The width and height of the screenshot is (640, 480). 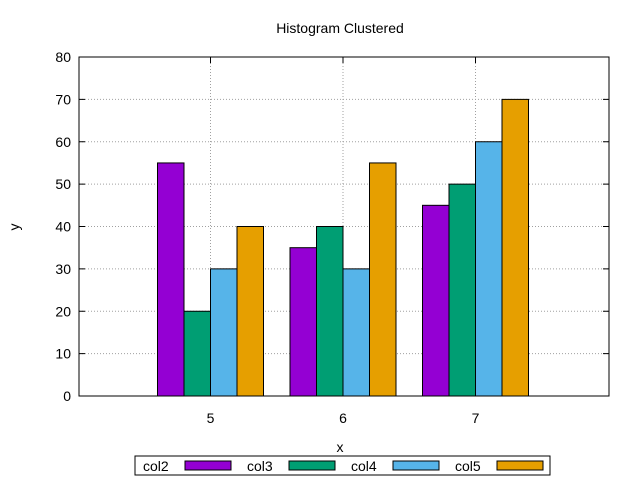 What do you see at coordinates (67, 396) in the screenshot?
I see `y-tick-label: 0` at bounding box center [67, 396].